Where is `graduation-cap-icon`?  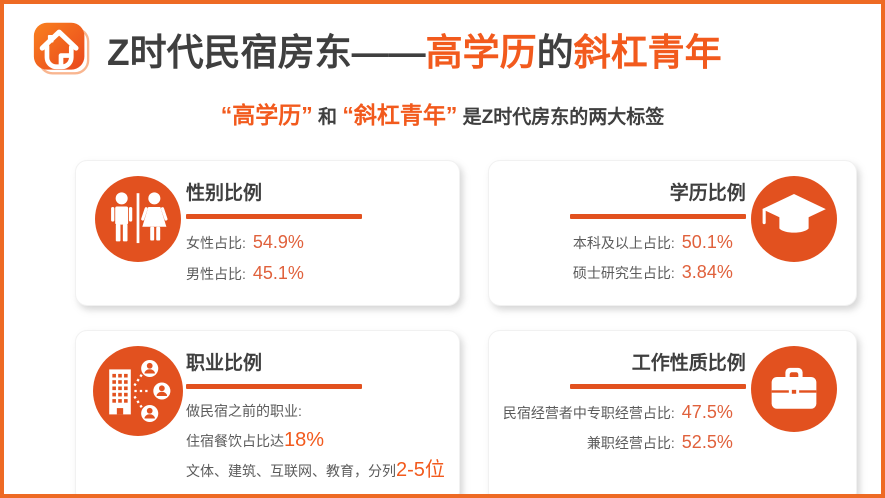
graduation-cap-icon is located at coordinates (793, 219).